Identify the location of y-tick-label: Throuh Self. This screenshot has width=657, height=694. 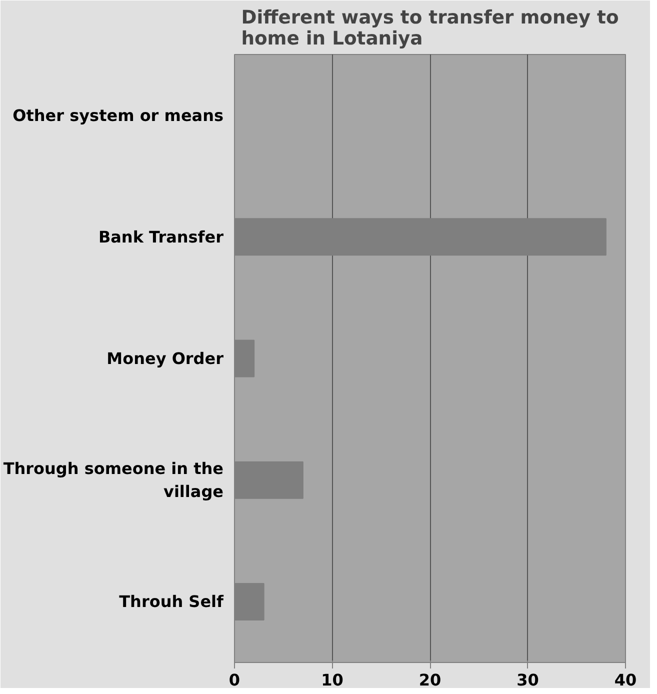
(172, 602).